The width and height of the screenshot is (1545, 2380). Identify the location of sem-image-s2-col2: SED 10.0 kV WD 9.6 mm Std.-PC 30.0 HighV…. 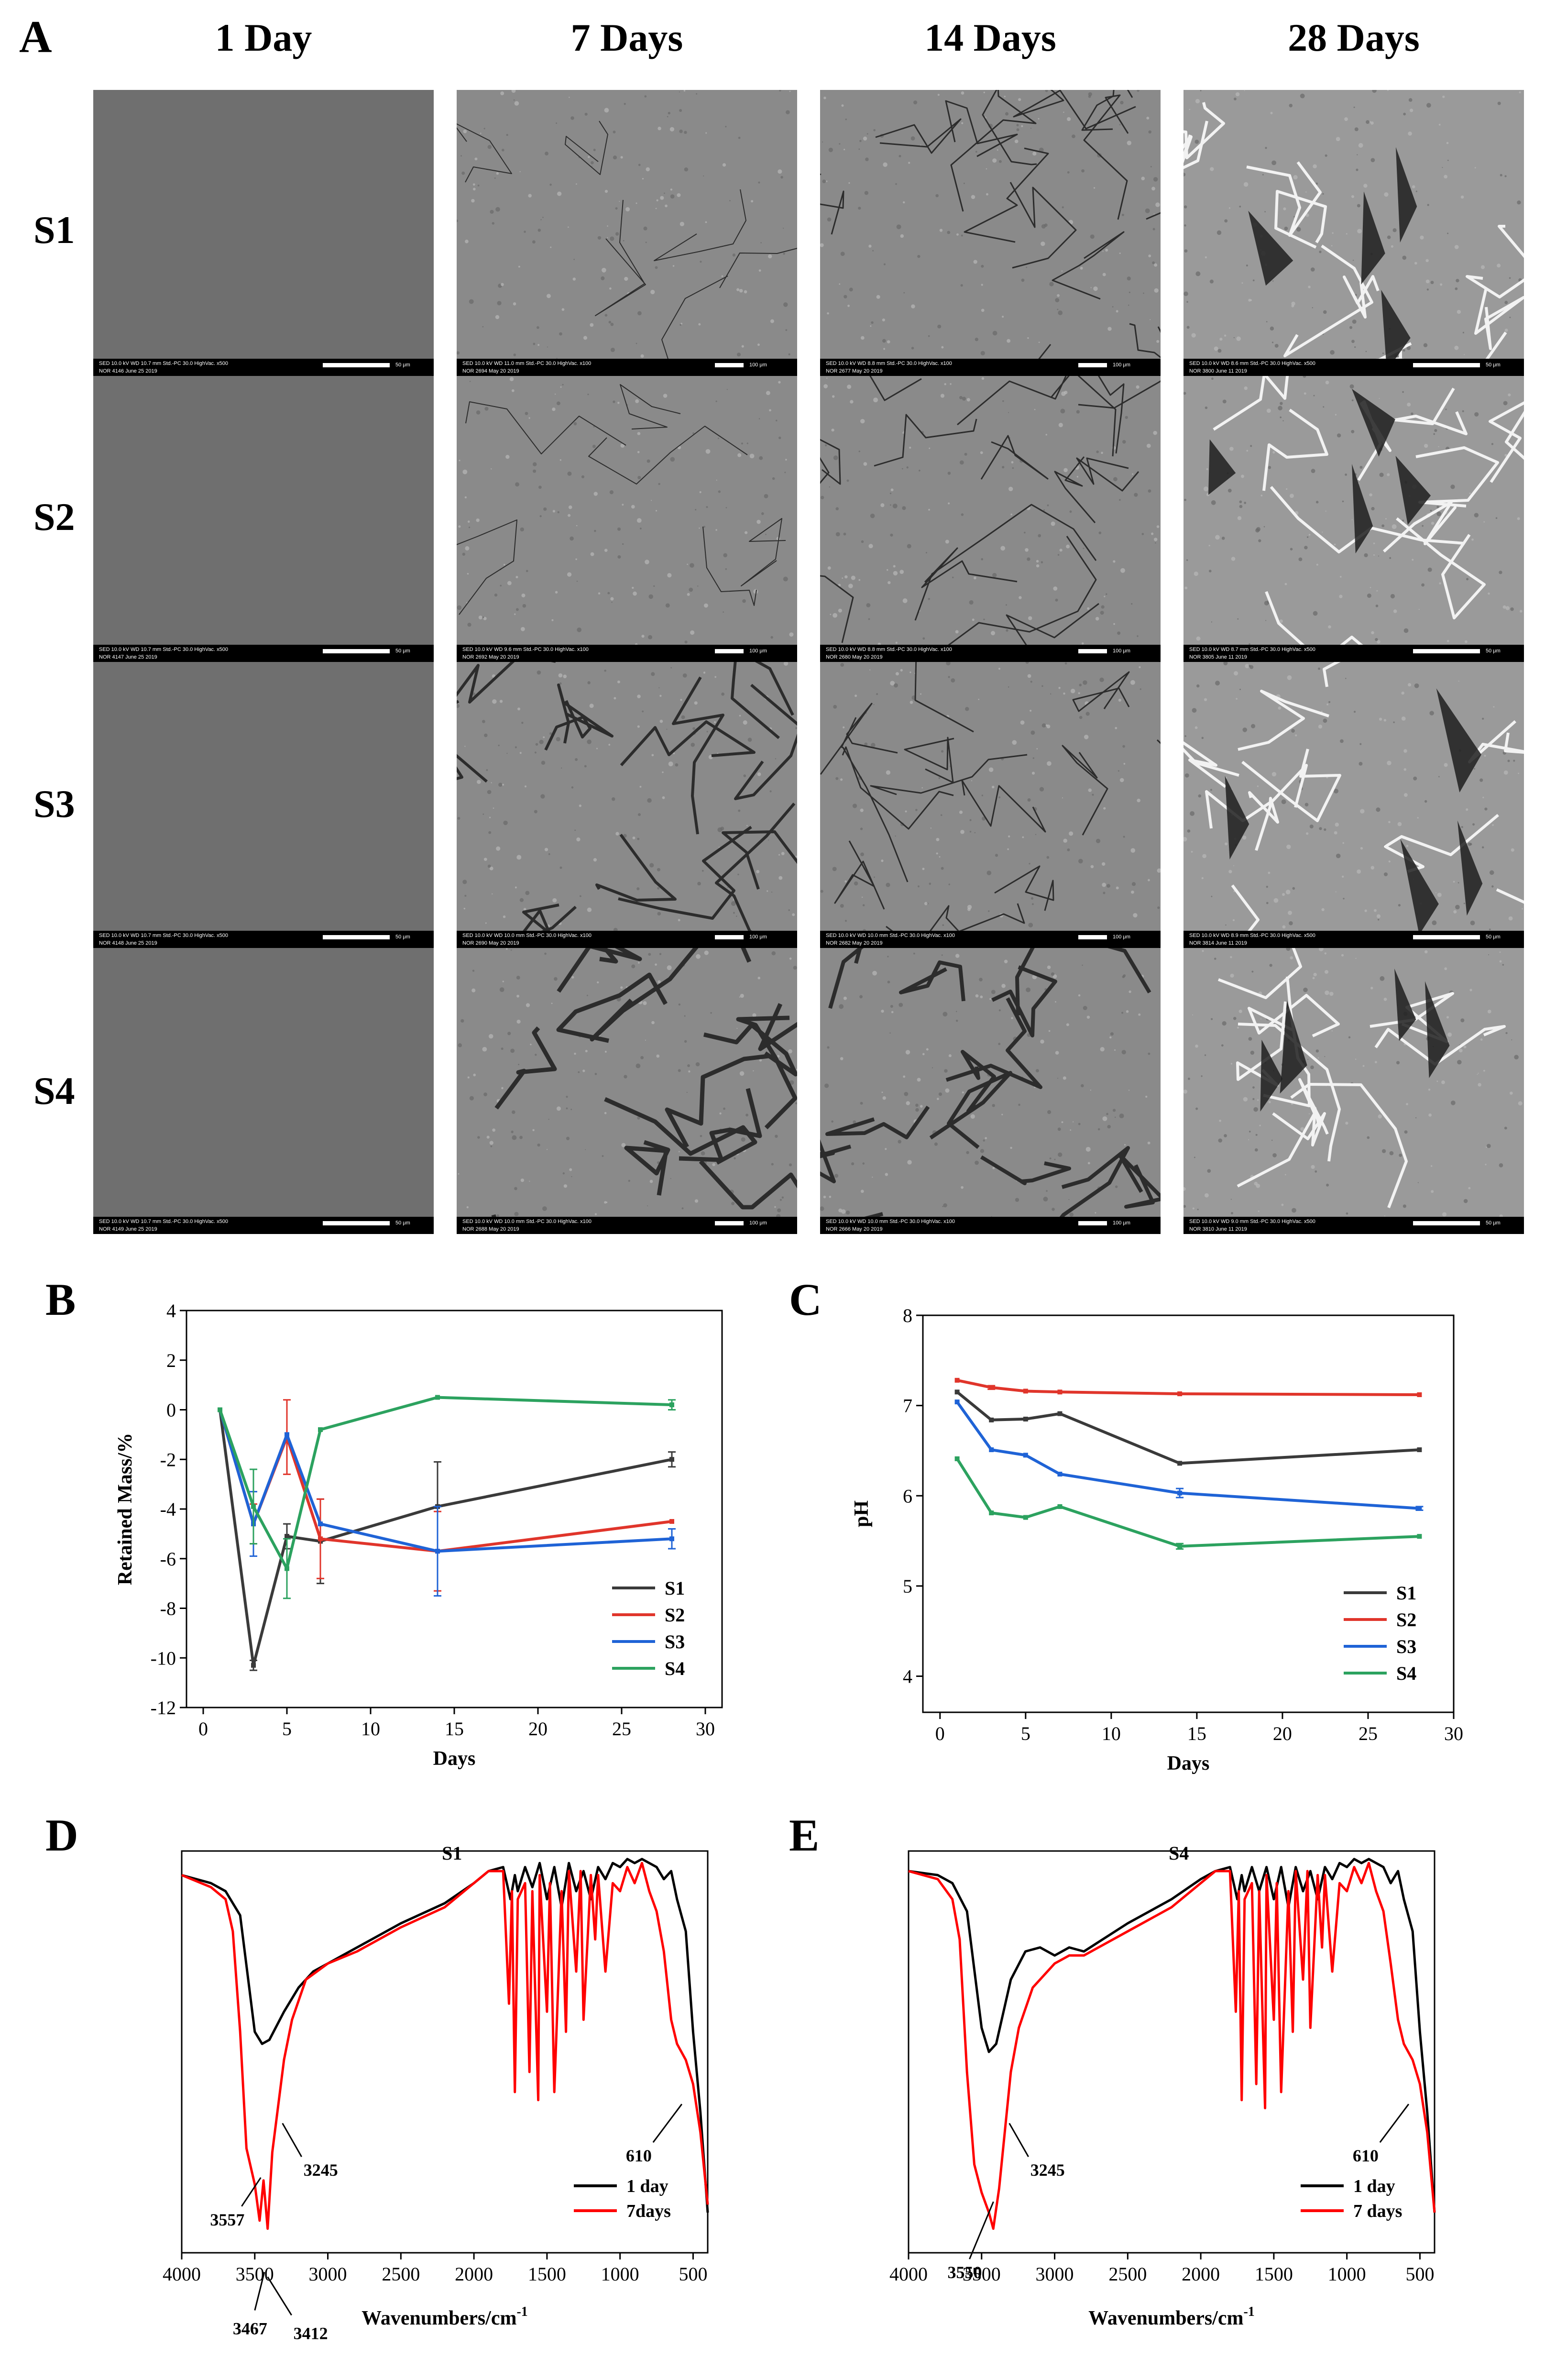
(627, 519).